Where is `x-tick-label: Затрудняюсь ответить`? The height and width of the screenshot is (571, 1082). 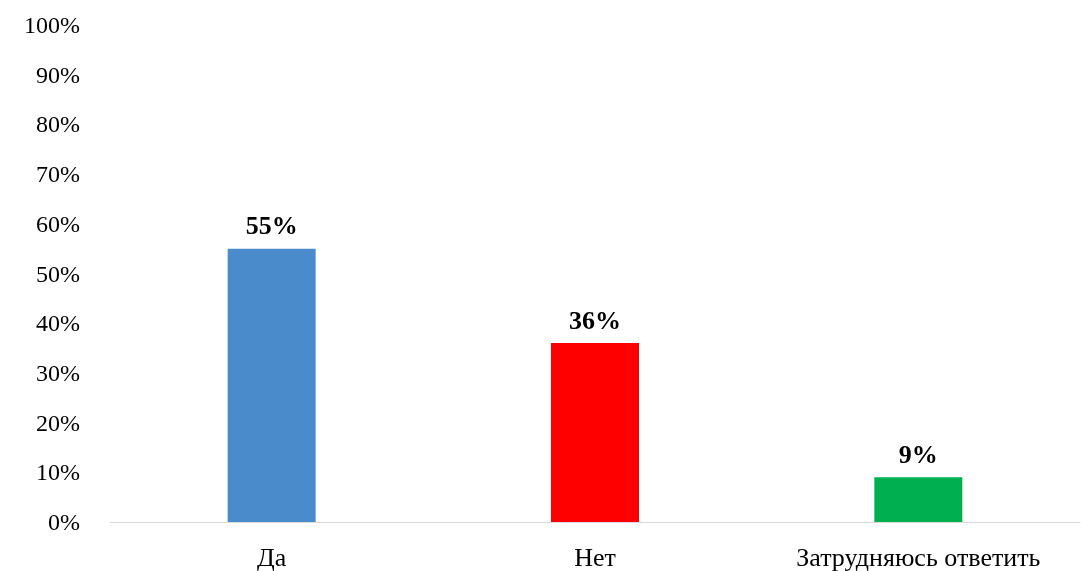 x-tick-label: Затрудняюсь ответить is located at coordinates (918, 556).